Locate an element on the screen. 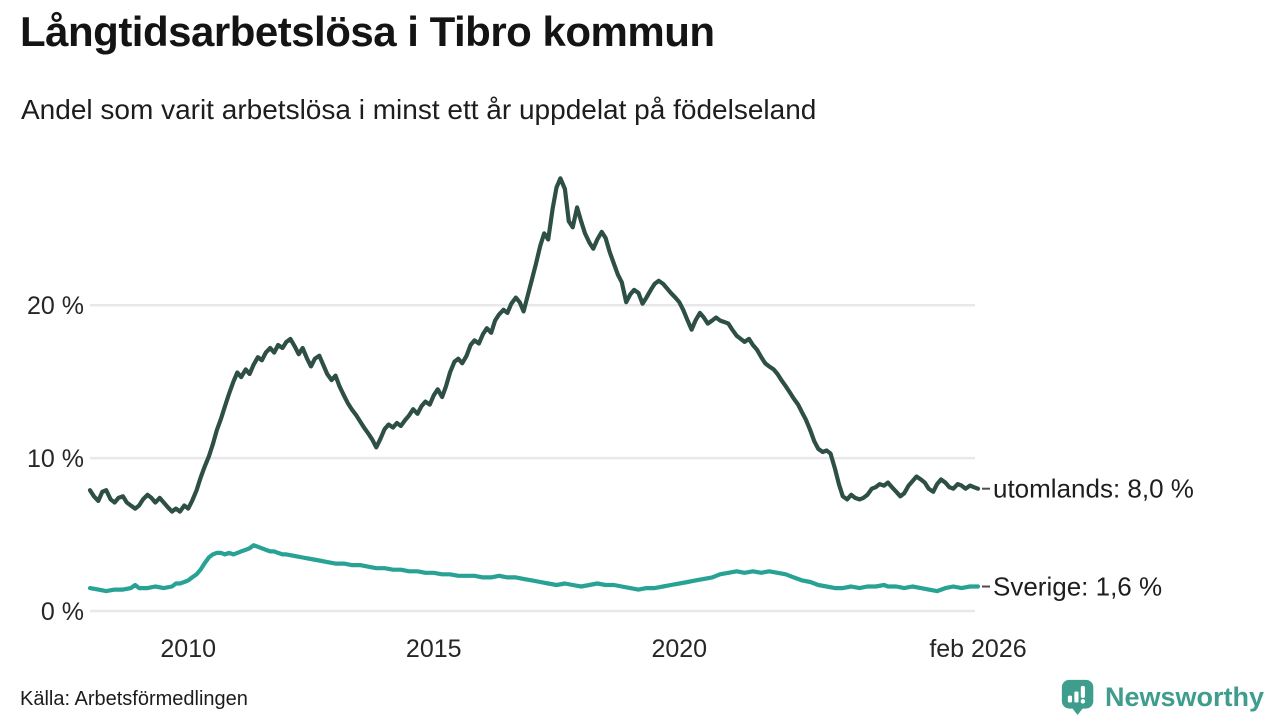 This screenshot has height=720, width=1280. x-tick-label-2020: 2020 is located at coordinates (679, 649).